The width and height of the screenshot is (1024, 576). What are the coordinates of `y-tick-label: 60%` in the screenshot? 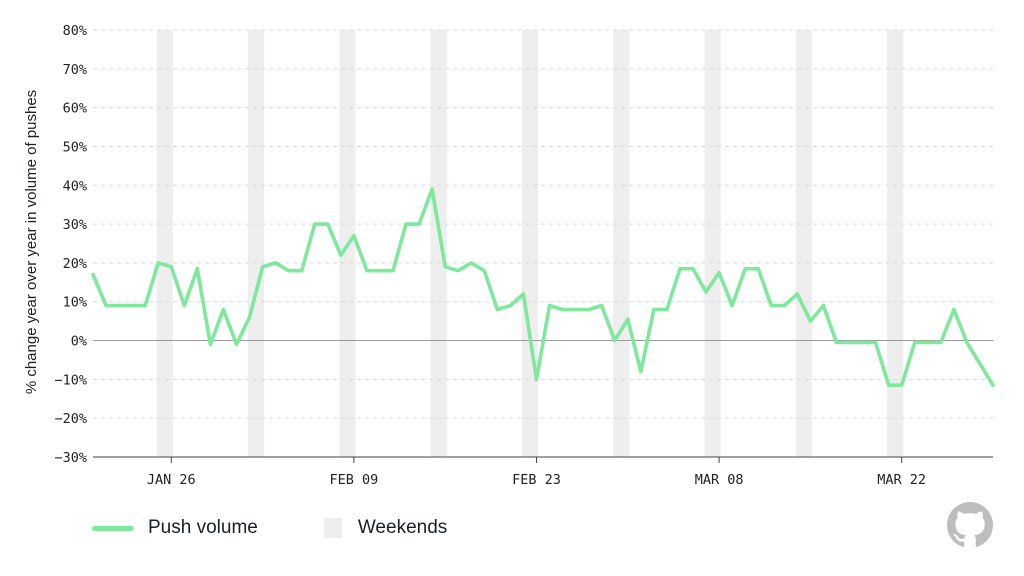 It's located at (75, 109).